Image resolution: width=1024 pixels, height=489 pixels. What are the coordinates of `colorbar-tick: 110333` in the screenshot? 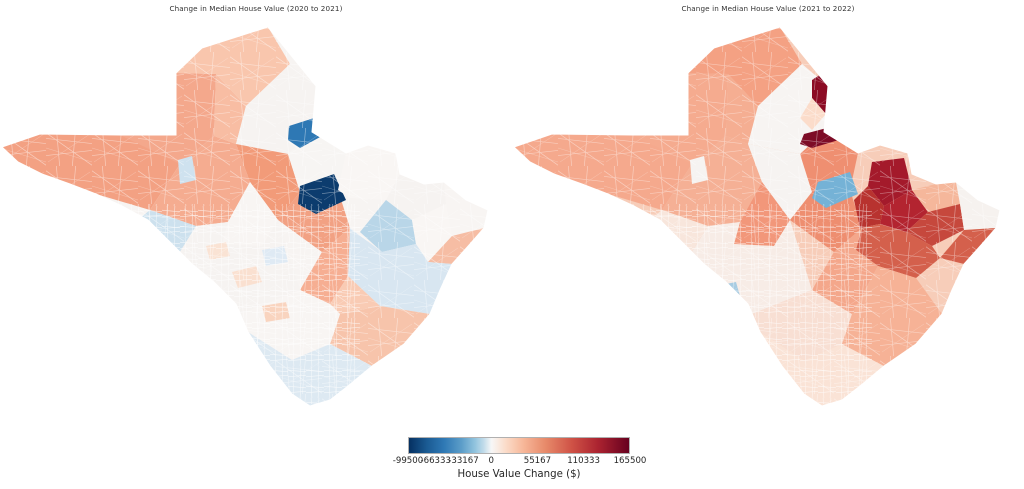 It's located at (583, 461).